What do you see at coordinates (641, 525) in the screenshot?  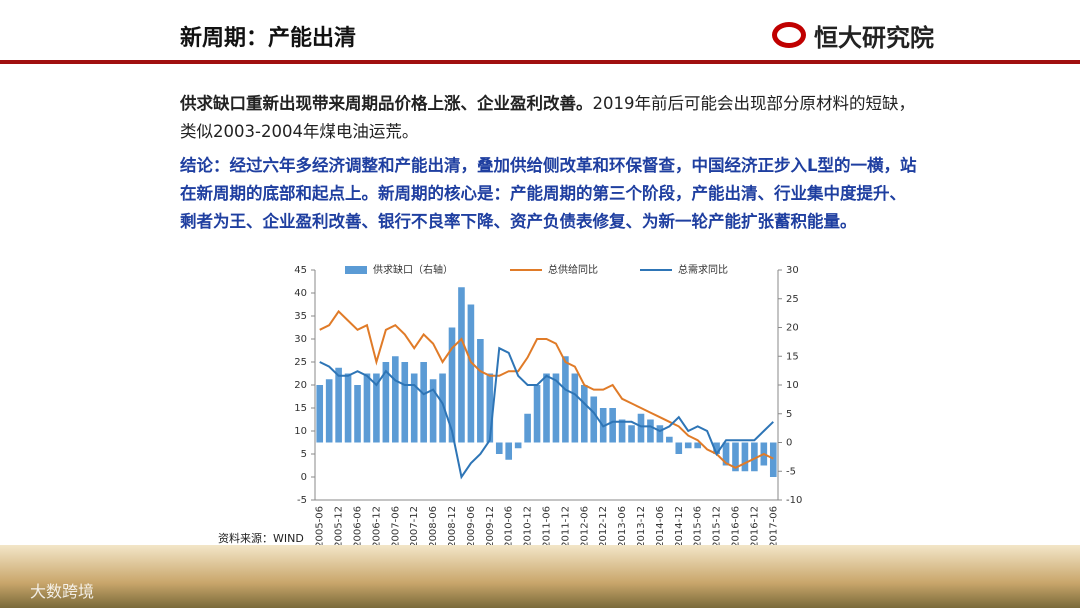 I see `x-tick-label: 2013-12` at bounding box center [641, 525].